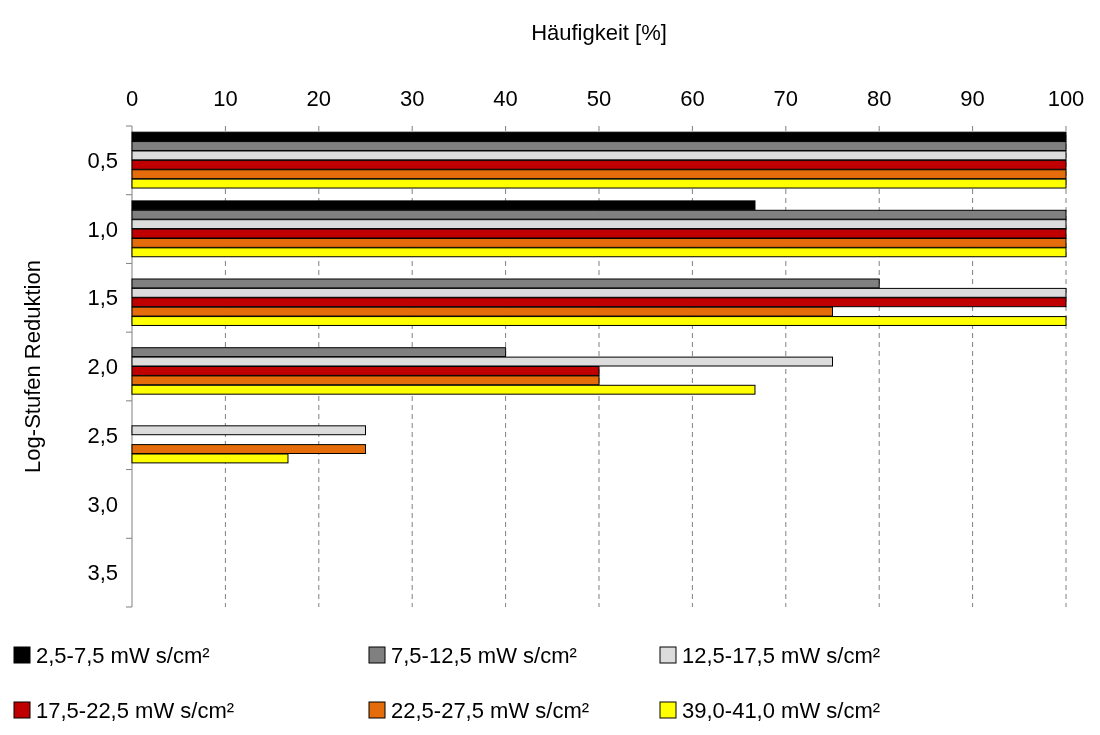 Image resolution: width=1100 pixels, height=735 pixels. What do you see at coordinates (599, 98) in the screenshot?
I see `x-tick-label: 50` at bounding box center [599, 98].